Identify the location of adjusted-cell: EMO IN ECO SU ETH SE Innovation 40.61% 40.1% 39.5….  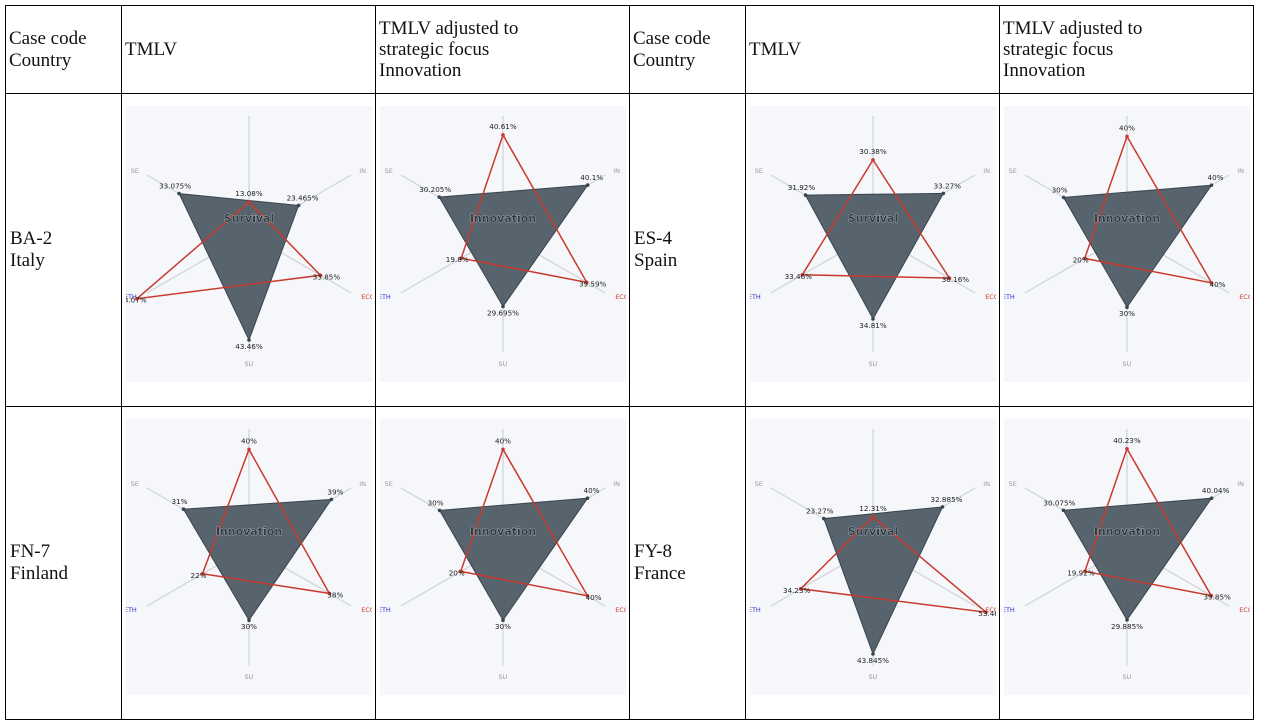
(502, 250).